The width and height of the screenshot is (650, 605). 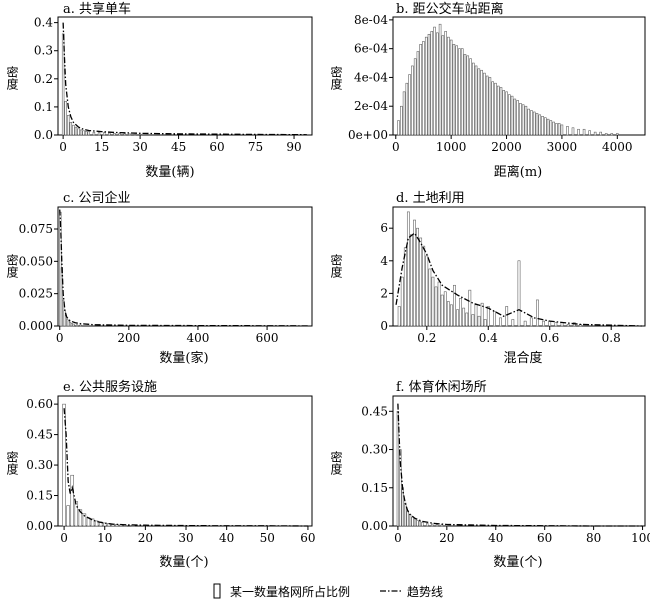 What do you see at coordinates (384, 261) in the screenshot?
I see `y-tick-label: 4` at bounding box center [384, 261].